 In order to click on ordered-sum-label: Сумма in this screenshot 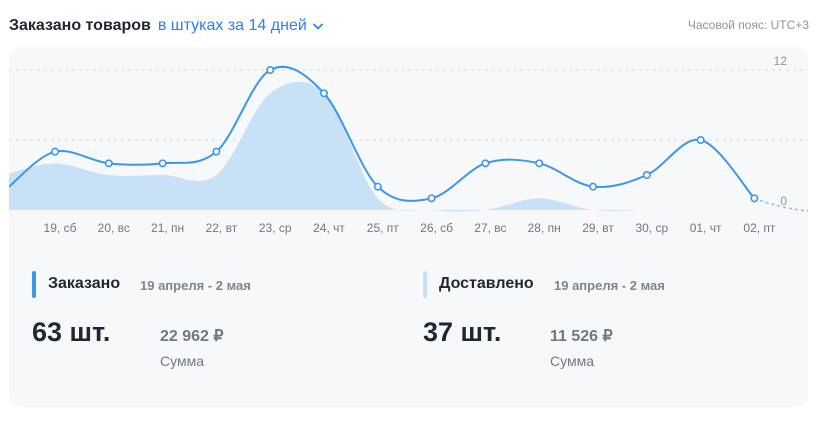, I will do `click(182, 361)`.